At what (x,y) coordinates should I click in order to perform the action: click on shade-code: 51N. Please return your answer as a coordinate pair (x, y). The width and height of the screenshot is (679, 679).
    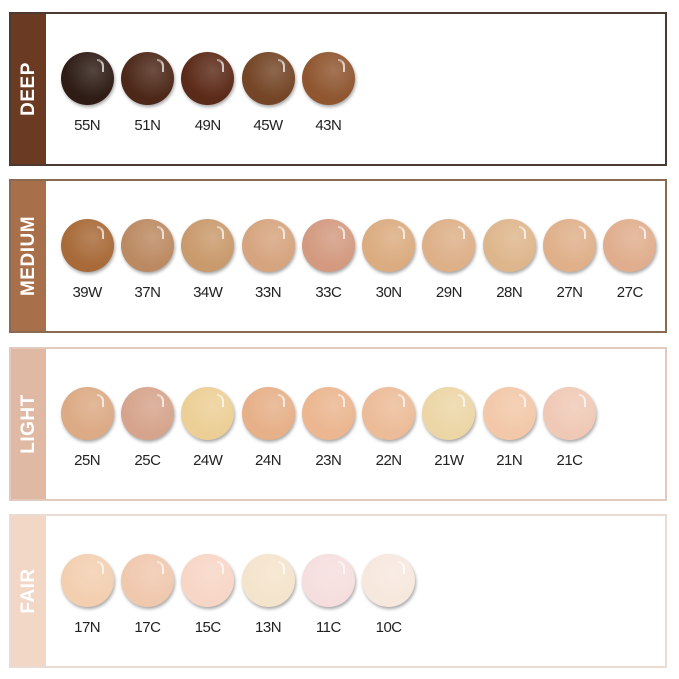
    Looking at the image, I should click on (147, 125).